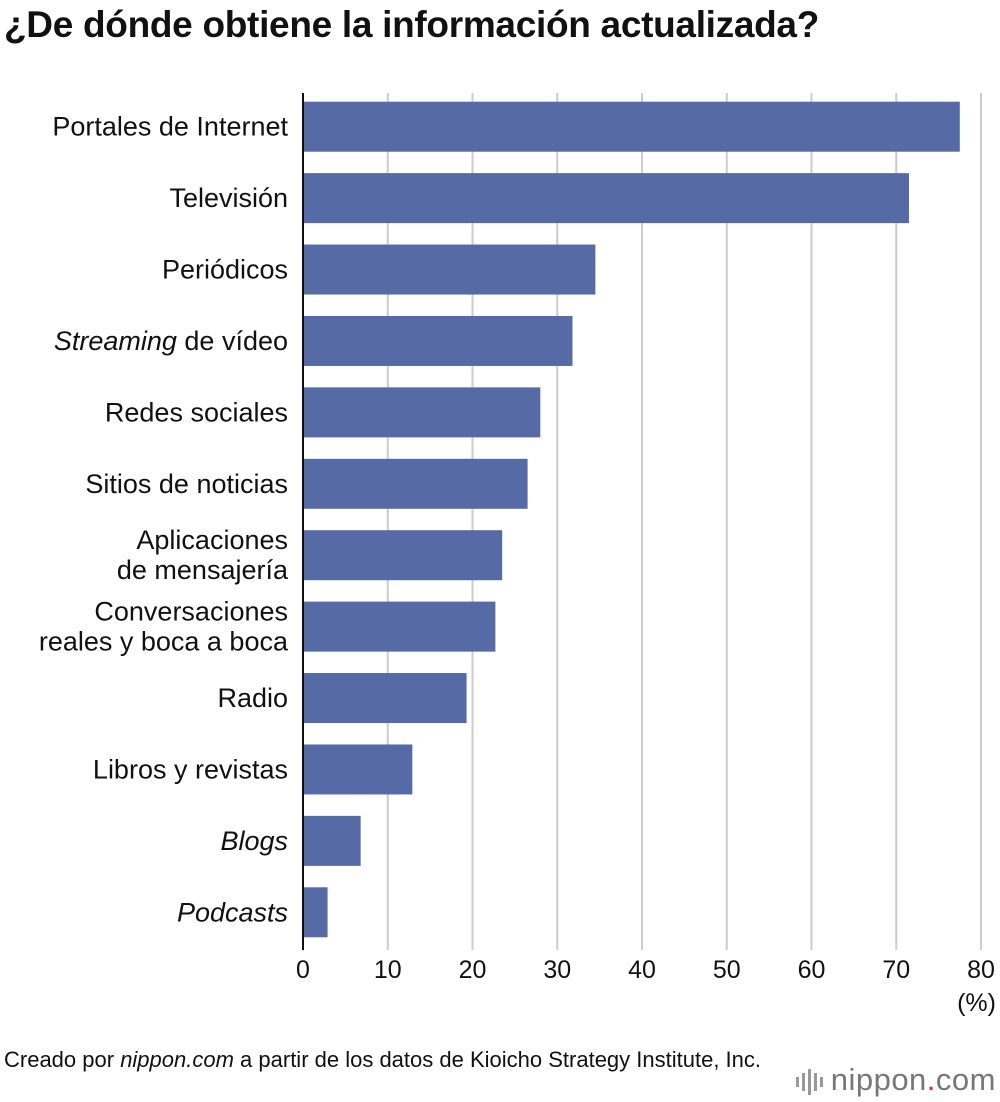 Image resolution: width=1000 pixels, height=1102 pixels. I want to click on logo-tld: com, so click(965, 1079).